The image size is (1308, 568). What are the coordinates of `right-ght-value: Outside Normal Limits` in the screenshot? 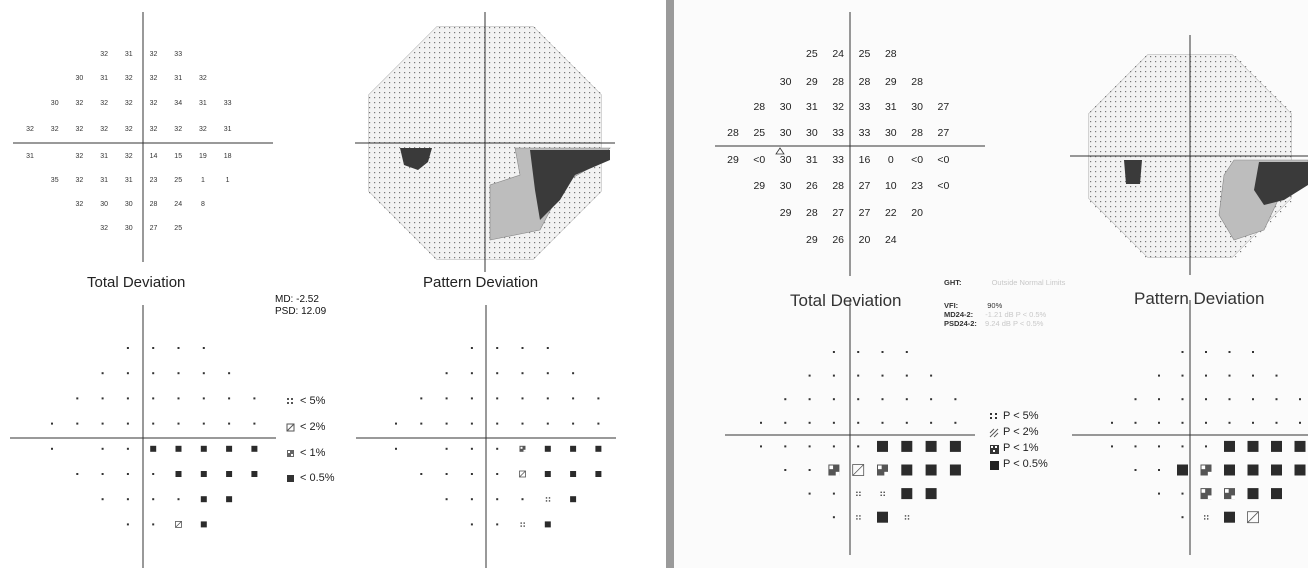 It's located at (1028, 282).